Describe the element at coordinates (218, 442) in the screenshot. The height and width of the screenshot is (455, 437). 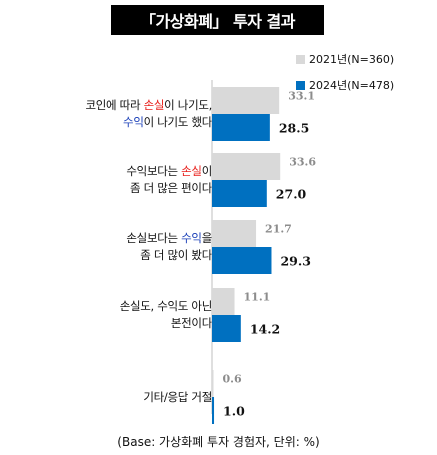
I see `footnote: (Base: 가상화폐 투자 경험자, 단위: %)` at that location.